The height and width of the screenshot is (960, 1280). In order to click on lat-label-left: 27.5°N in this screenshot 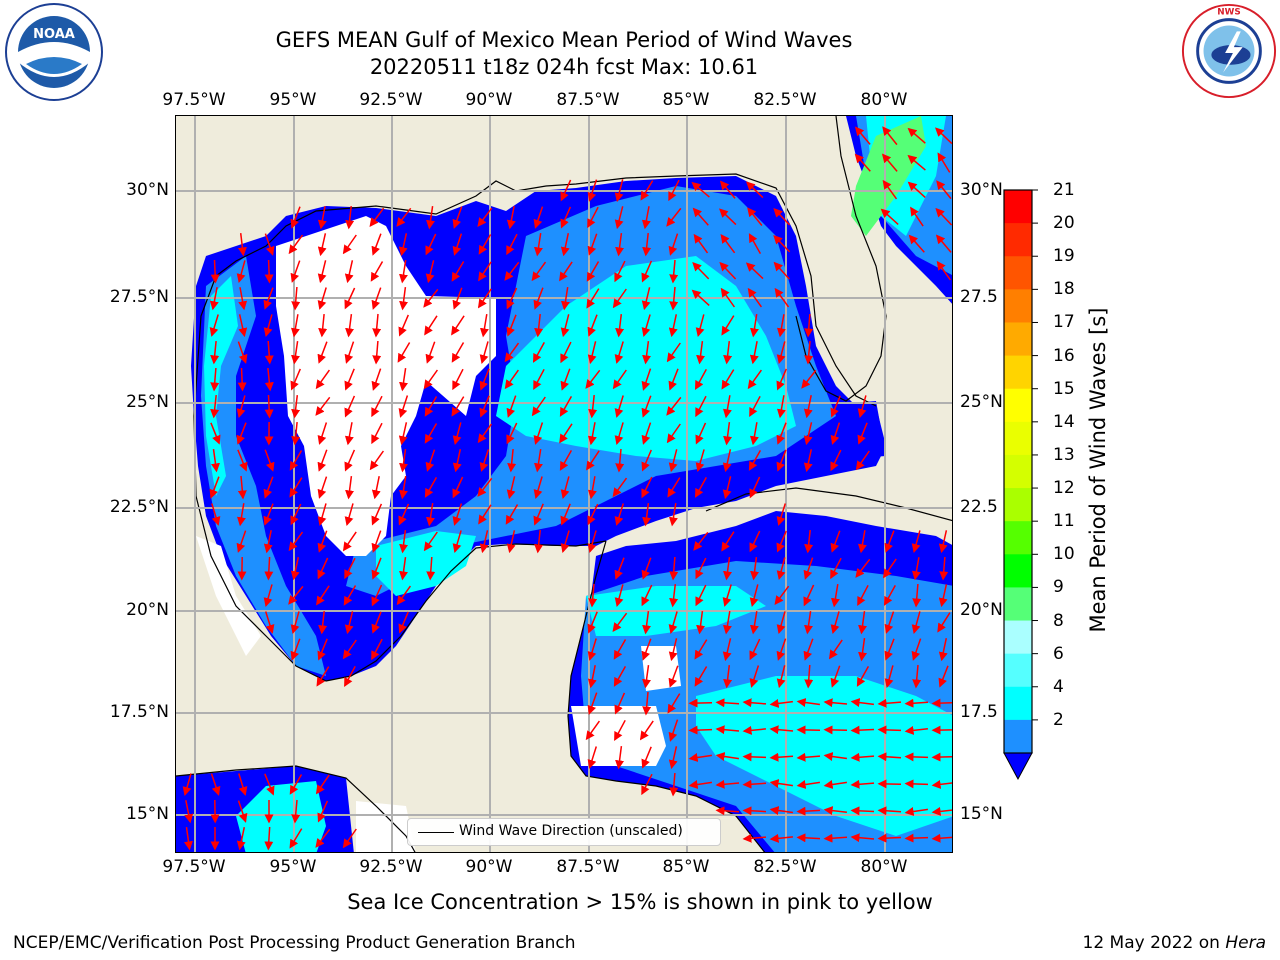, I will do `click(139, 297)`.